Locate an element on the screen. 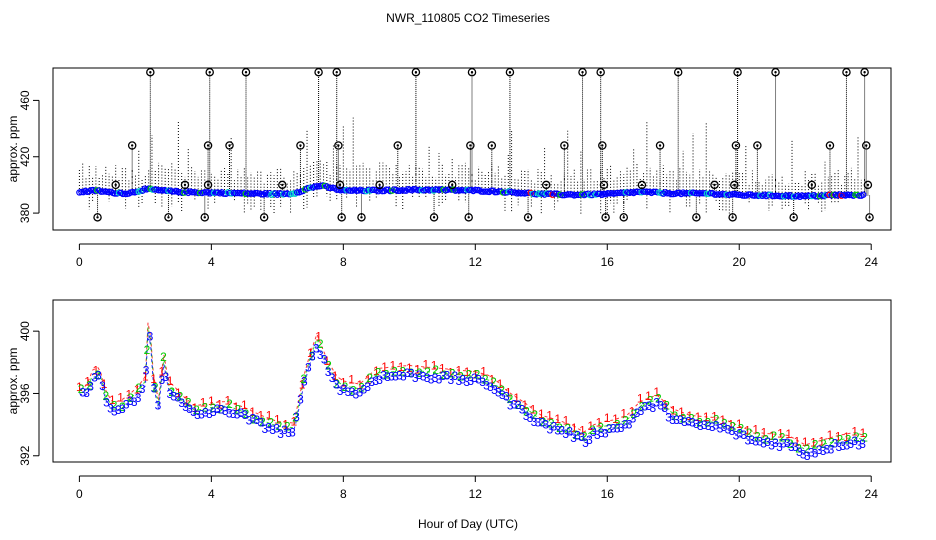 The height and width of the screenshot is (540, 936). bottom-y-axis-label: approx. ppm is located at coordinates (13, 381).